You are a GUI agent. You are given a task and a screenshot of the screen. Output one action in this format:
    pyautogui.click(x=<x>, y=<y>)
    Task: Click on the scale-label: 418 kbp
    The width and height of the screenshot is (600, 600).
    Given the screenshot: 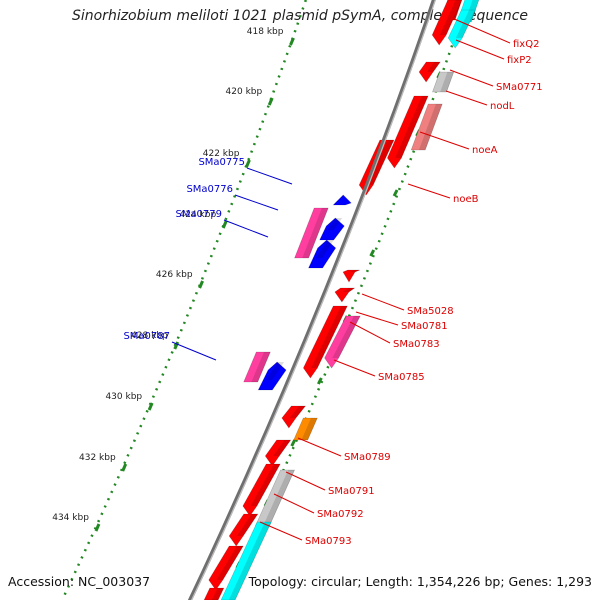 What is the action you would take?
    pyautogui.click(x=265, y=32)
    